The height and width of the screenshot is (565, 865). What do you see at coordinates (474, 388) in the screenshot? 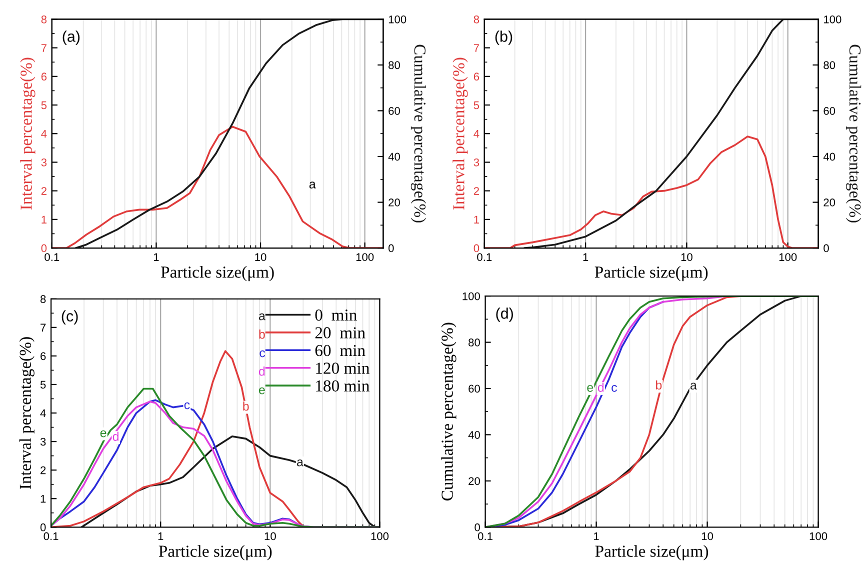
I see `y-tick-label: 60` at bounding box center [474, 388].